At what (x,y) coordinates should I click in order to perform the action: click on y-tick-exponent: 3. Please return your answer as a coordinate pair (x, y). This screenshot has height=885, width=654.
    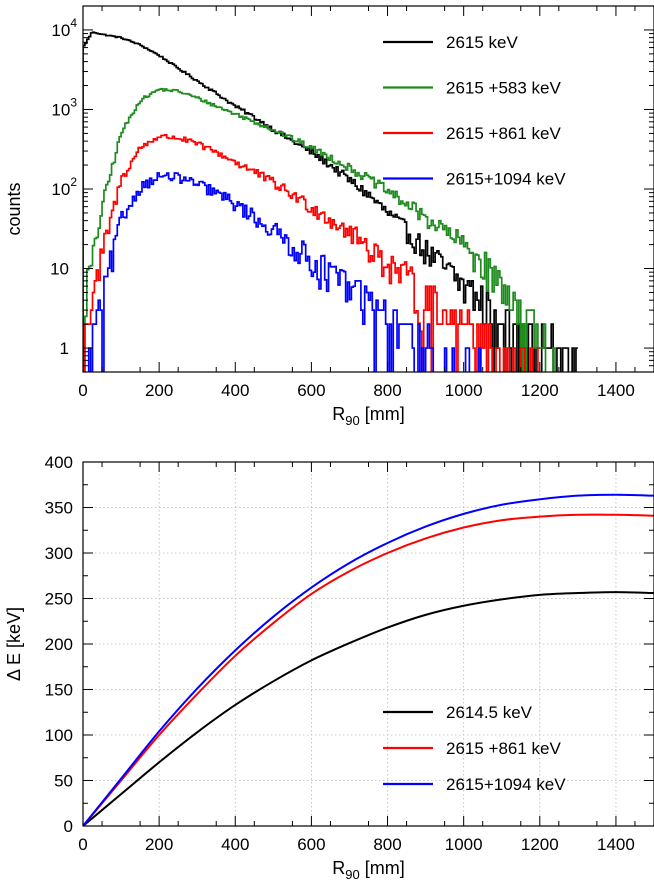
    Looking at the image, I should click on (73, 102).